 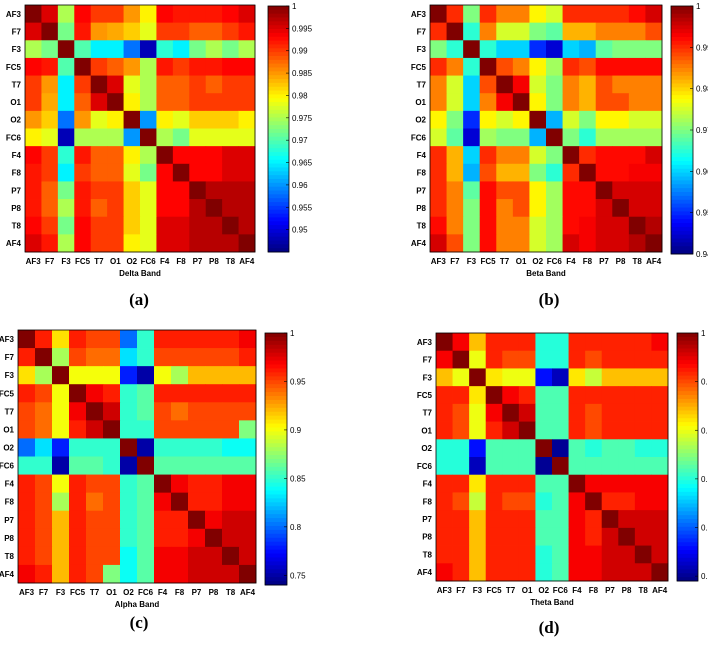 What do you see at coordinates (17, 49) in the screenshot?
I see `y-tick-label: F3` at bounding box center [17, 49].